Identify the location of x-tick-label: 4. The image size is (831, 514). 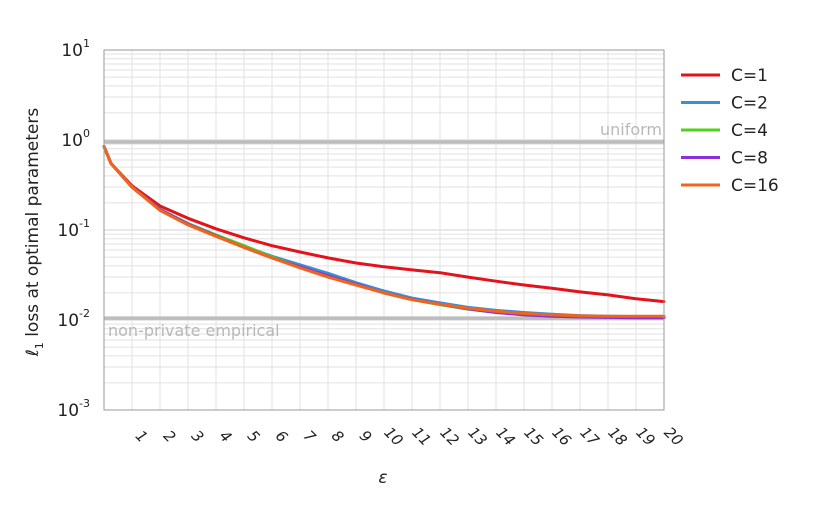
(225, 436).